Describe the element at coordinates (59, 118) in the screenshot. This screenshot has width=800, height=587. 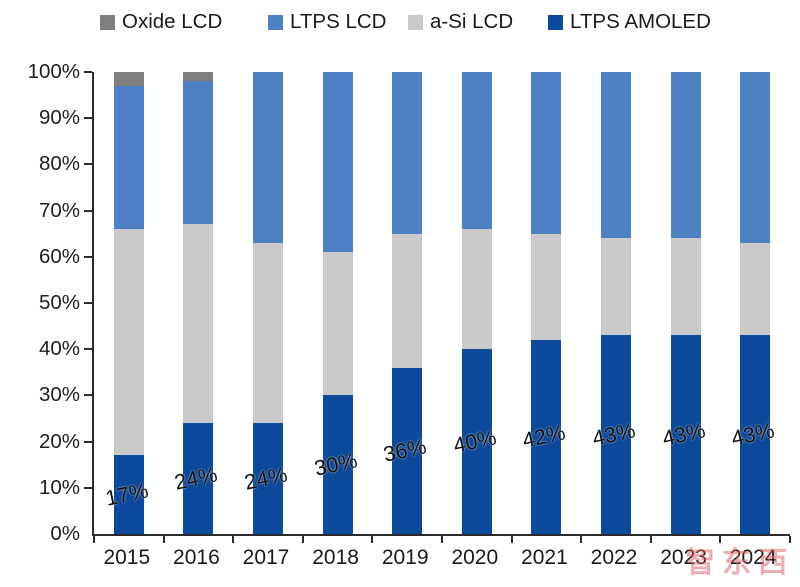
I see `y-axis-label: 90%` at that location.